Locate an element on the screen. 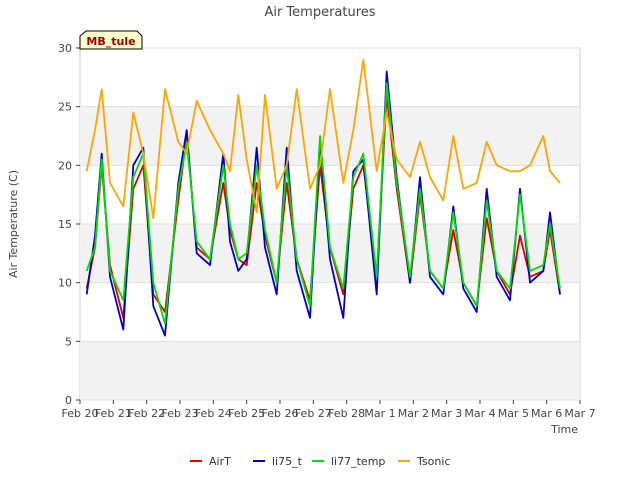 The width and height of the screenshot is (640, 484). legend: AirT li75_t li77_temp Tsonic is located at coordinates (320, 461).